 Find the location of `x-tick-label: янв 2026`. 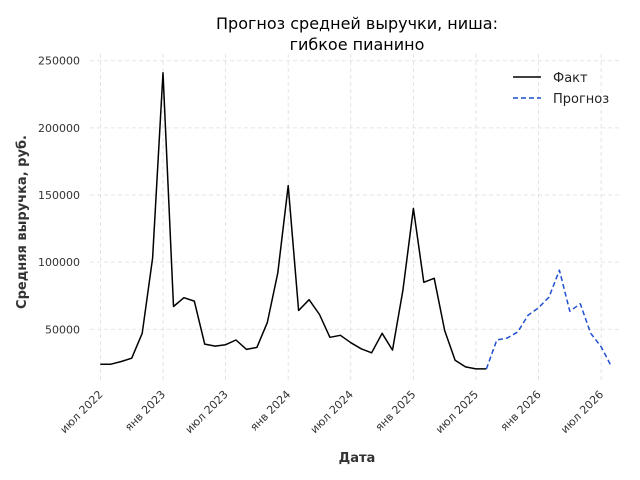

x-tick-label: янв 2026 is located at coordinates (521, 411).